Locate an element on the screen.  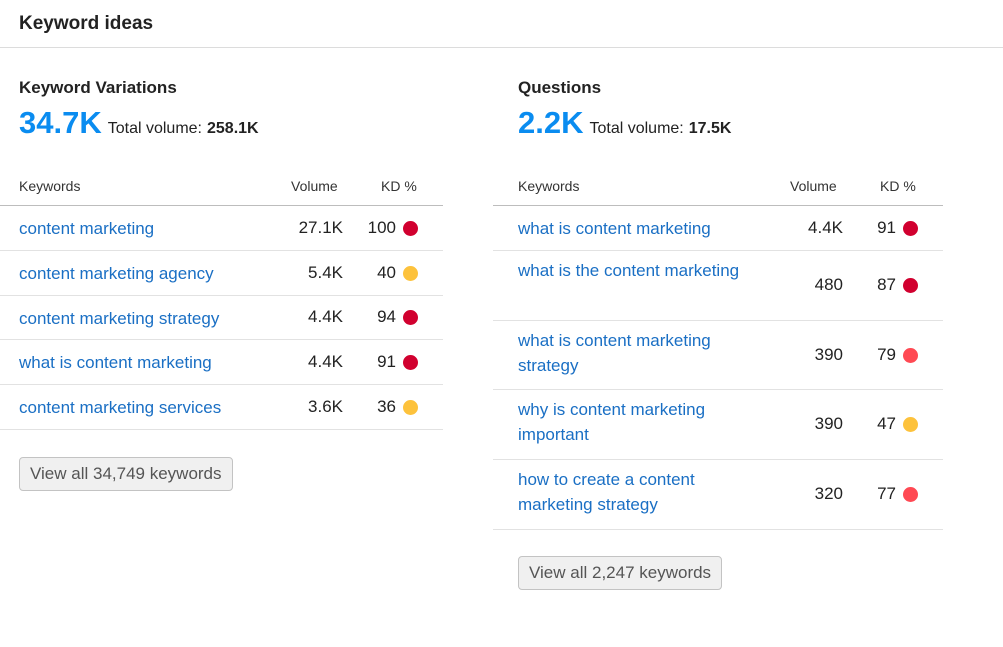
kd-value: 77 is located at coordinates (886, 493).